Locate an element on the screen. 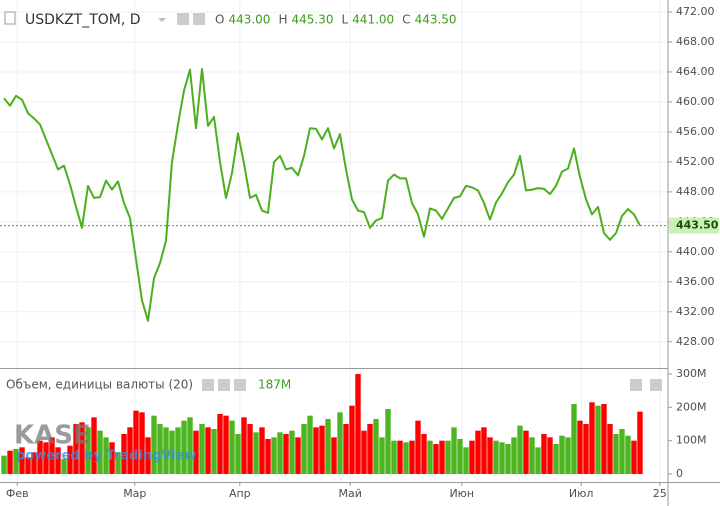 The width and height of the screenshot is (720, 506). y-tick-label: 436.00 is located at coordinates (695, 281).